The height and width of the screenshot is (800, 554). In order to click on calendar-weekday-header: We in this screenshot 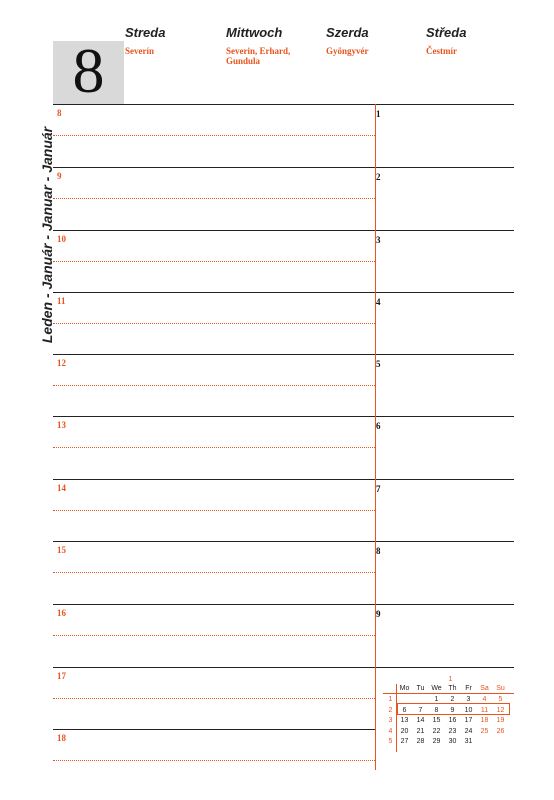, I will do `click(436, 688)`.